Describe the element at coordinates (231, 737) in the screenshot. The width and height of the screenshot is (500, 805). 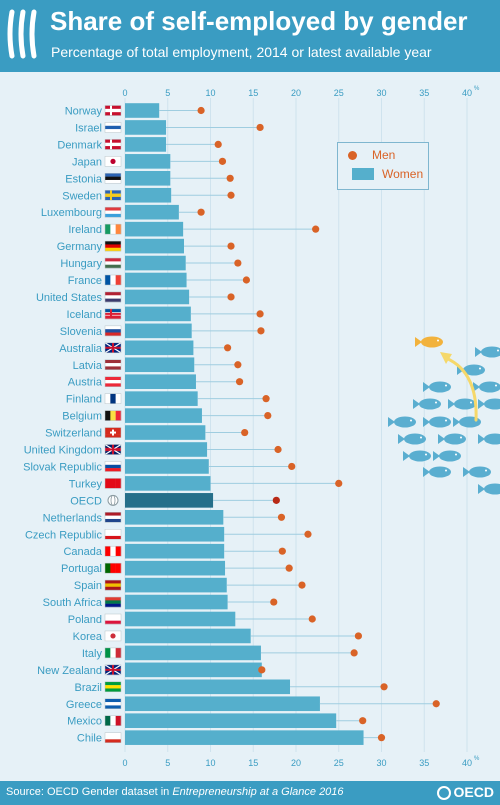
I see `chart-row: Chile` at that location.